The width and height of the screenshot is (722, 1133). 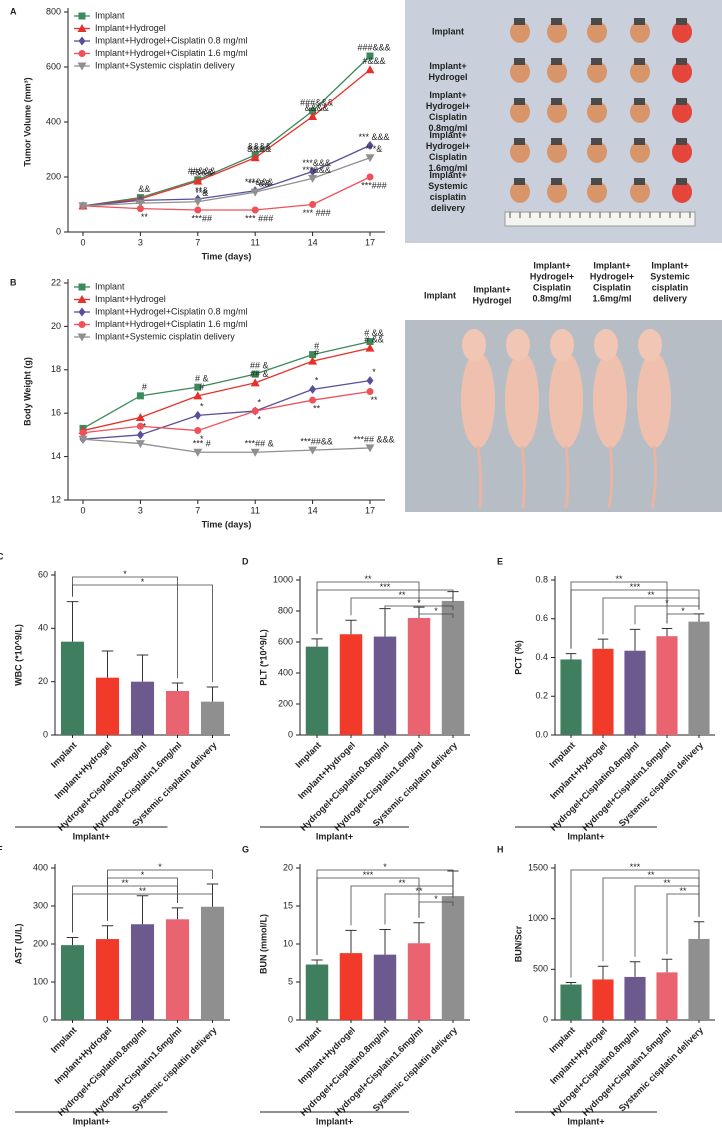 What do you see at coordinates (130, 299) in the screenshot?
I see `legend-label: Implant+Hydrogel` at bounding box center [130, 299].